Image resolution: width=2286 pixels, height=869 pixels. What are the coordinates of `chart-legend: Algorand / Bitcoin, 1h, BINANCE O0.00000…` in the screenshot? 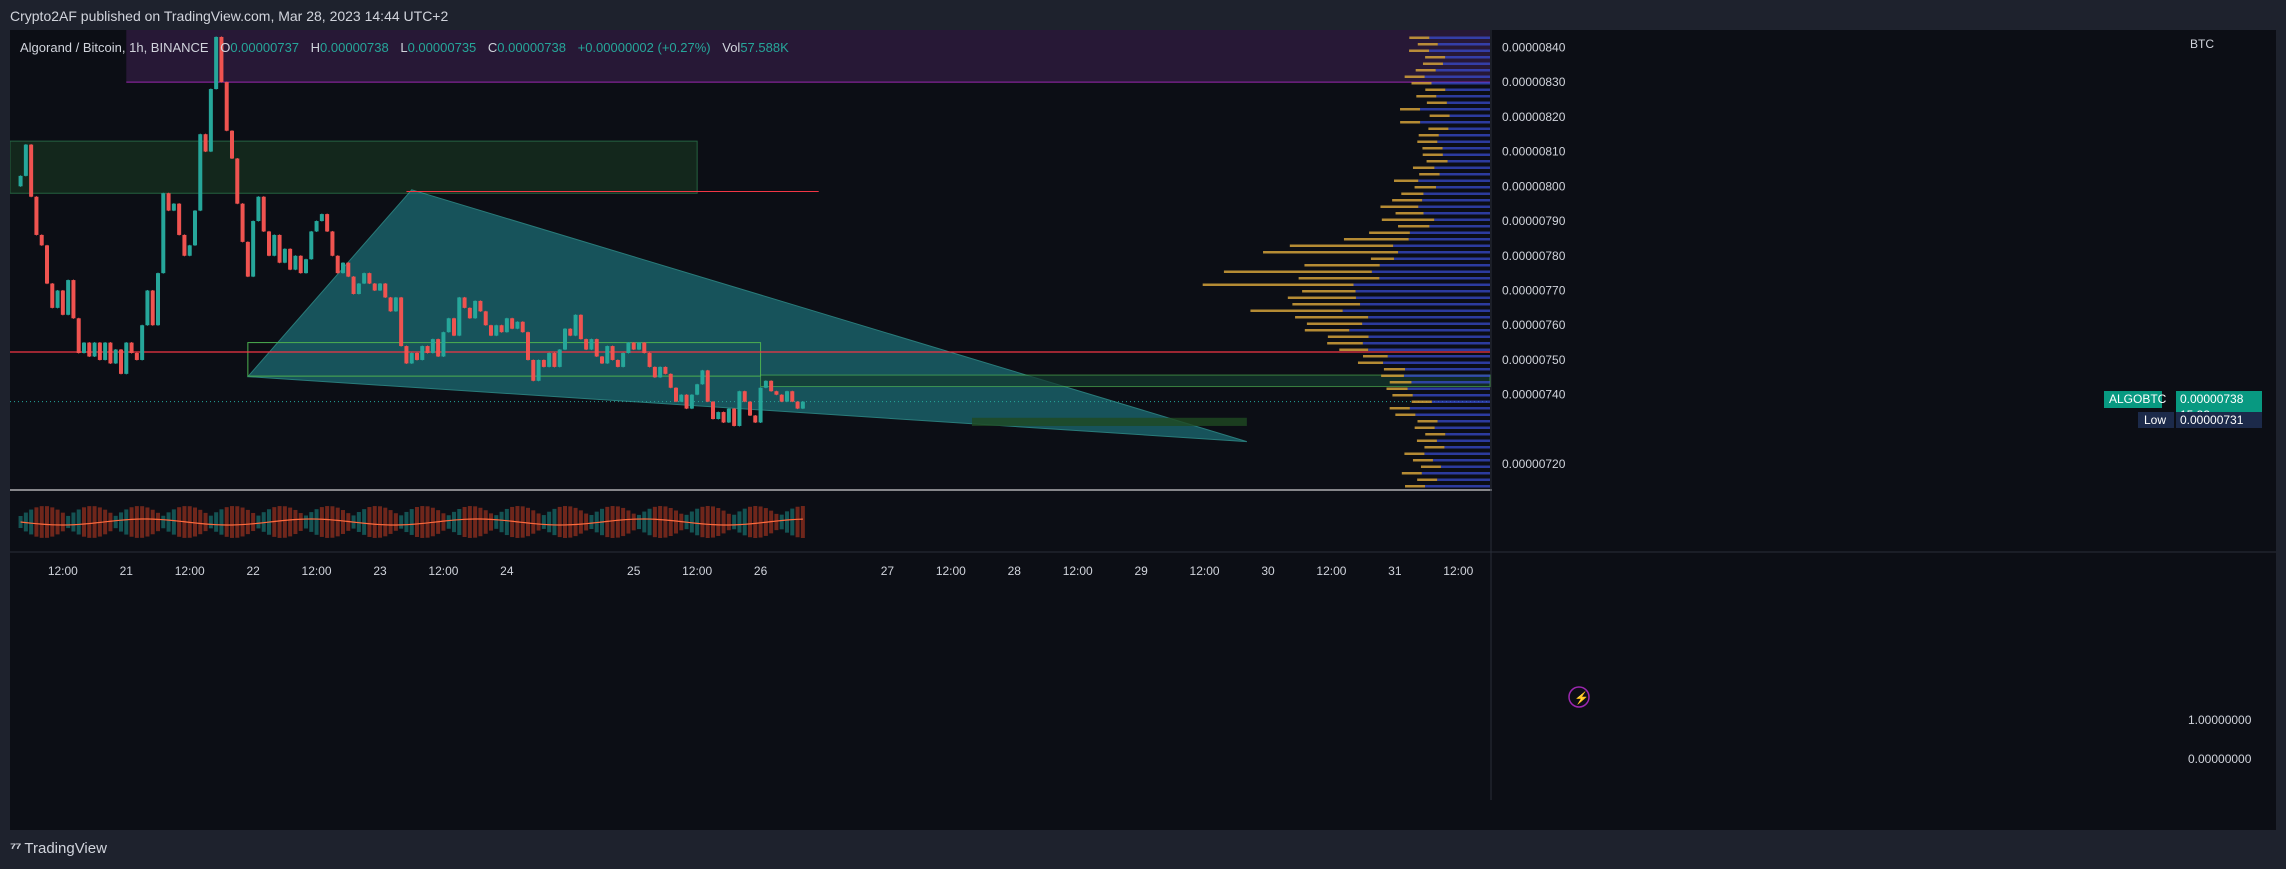 It's located at (404, 47).